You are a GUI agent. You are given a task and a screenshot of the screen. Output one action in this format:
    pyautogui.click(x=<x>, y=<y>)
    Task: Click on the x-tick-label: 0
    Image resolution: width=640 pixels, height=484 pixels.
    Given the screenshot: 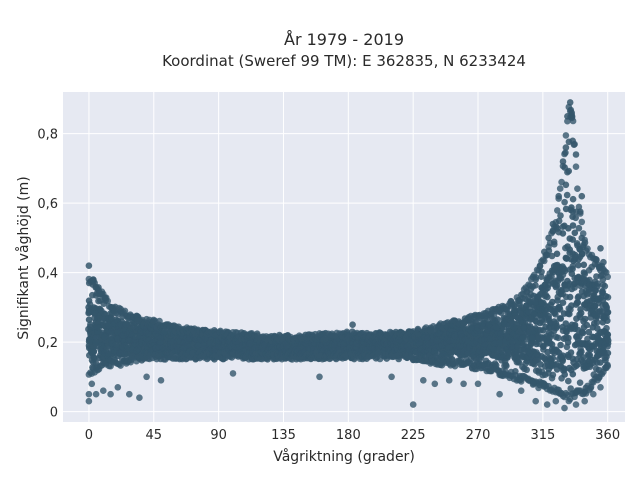 What is the action you would take?
    pyautogui.click(x=89, y=435)
    